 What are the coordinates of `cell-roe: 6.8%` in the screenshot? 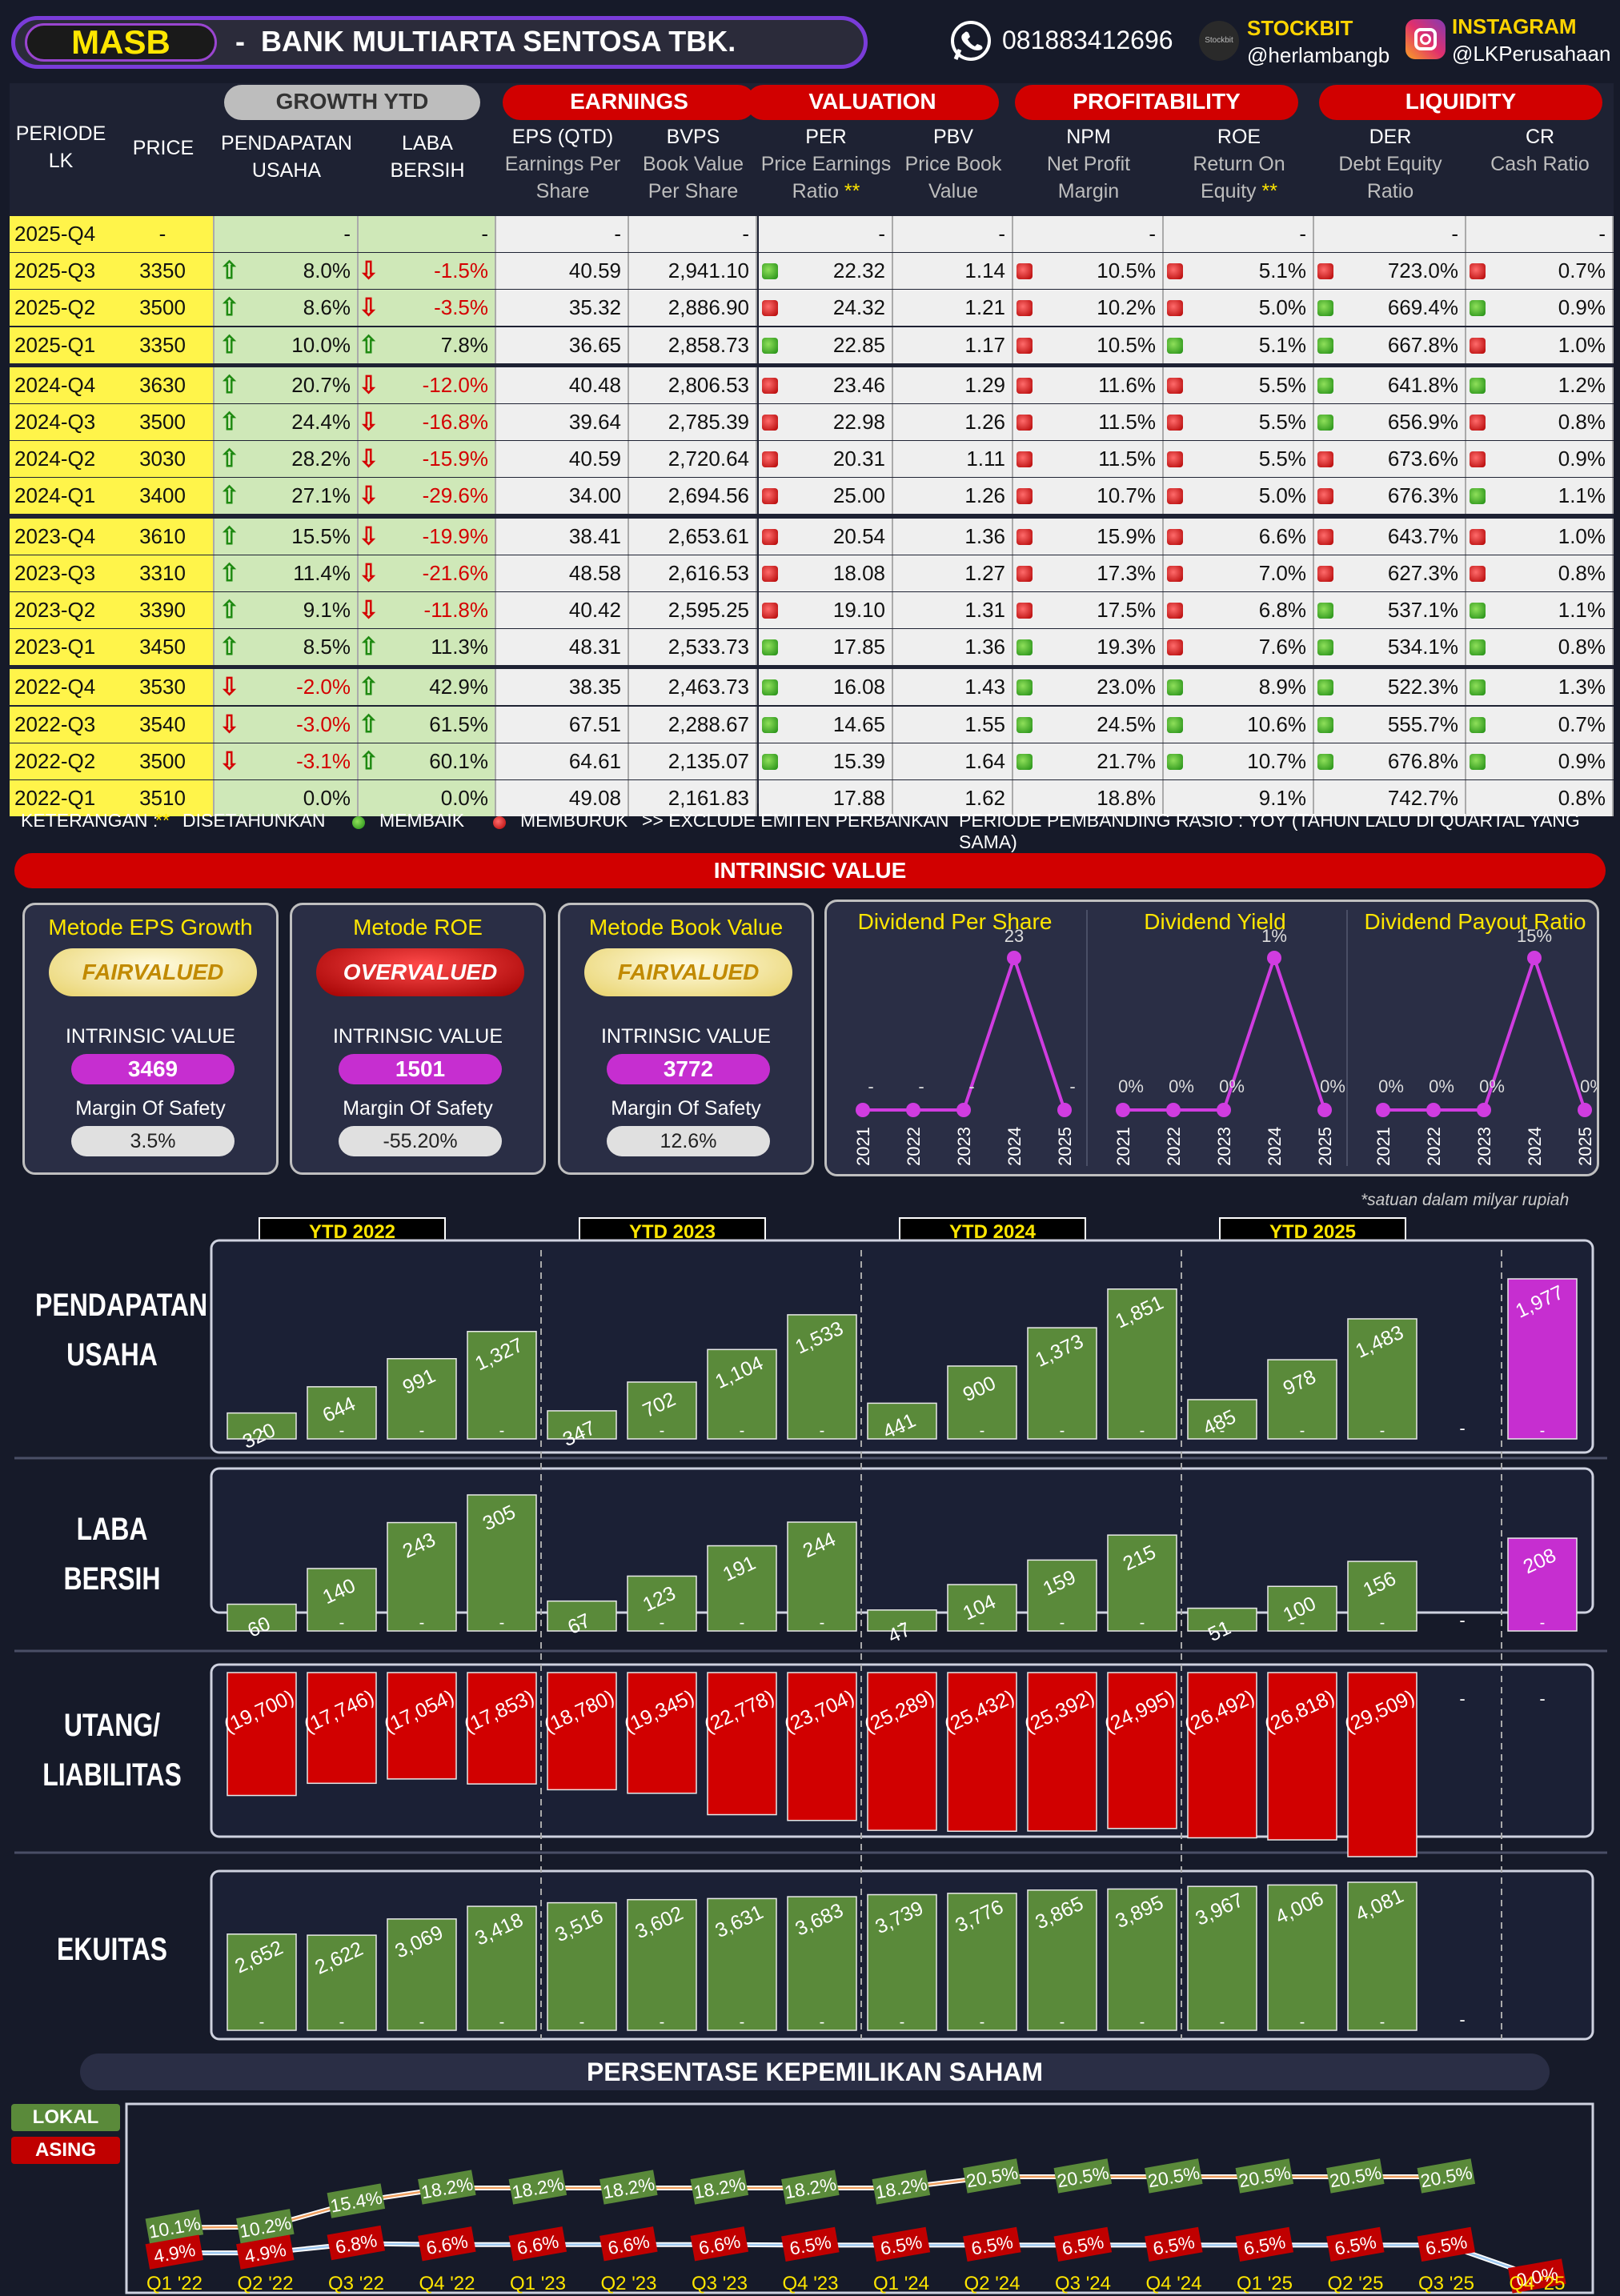 It's located at (1239, 610).